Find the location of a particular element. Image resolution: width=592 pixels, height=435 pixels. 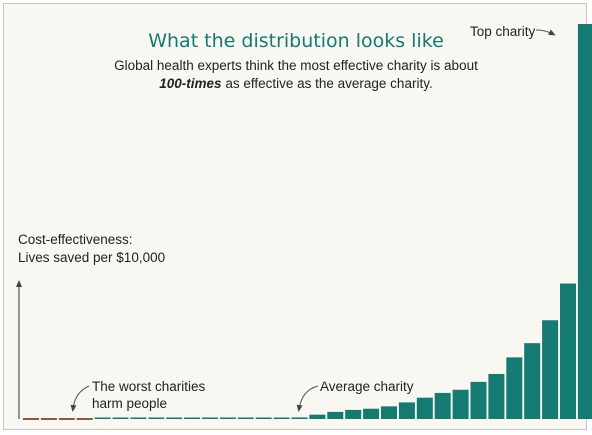

top-charity-label: Top charity is located at coordinates (503, 31).